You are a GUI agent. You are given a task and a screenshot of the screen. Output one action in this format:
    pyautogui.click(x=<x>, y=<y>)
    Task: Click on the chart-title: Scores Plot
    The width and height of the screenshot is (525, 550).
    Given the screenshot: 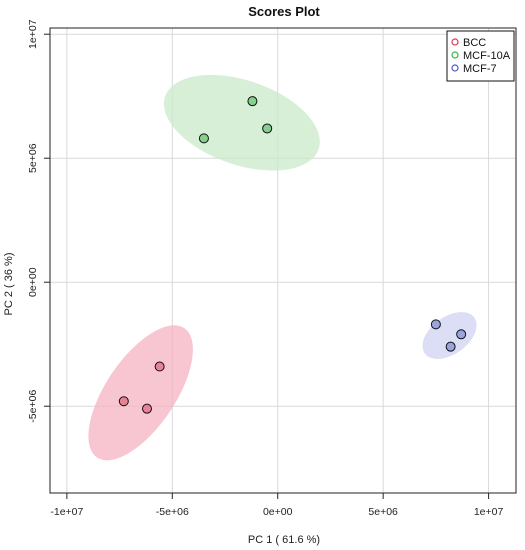 What is the action you would take?
    pyautogui.click(x=284, y=11)
    